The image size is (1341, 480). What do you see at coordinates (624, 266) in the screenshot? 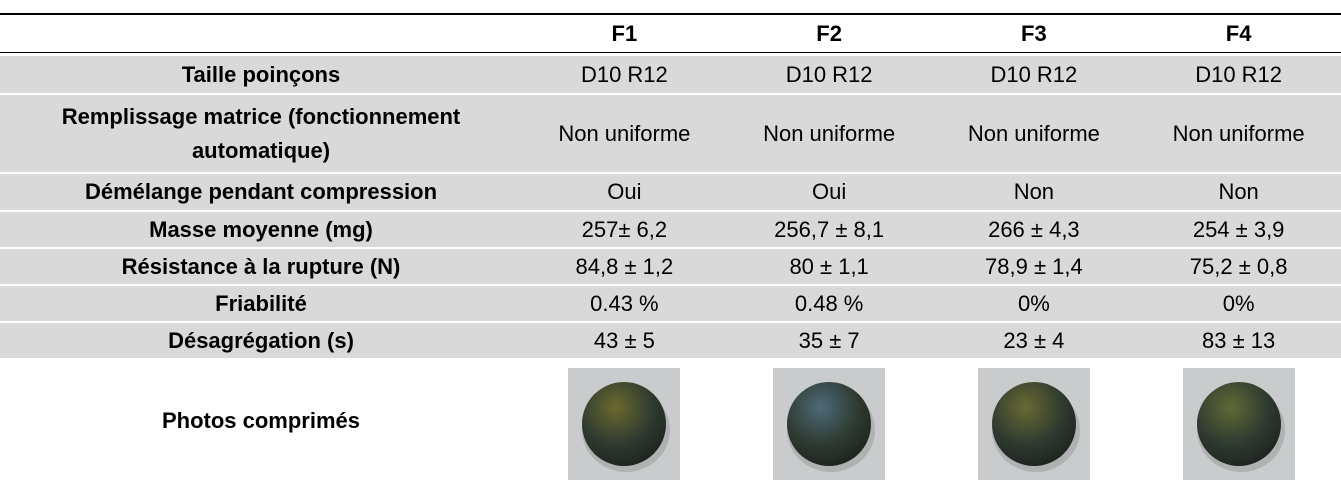
I see `table-cell: 84,8 ± 1,2` at bounding box center [624, 266].